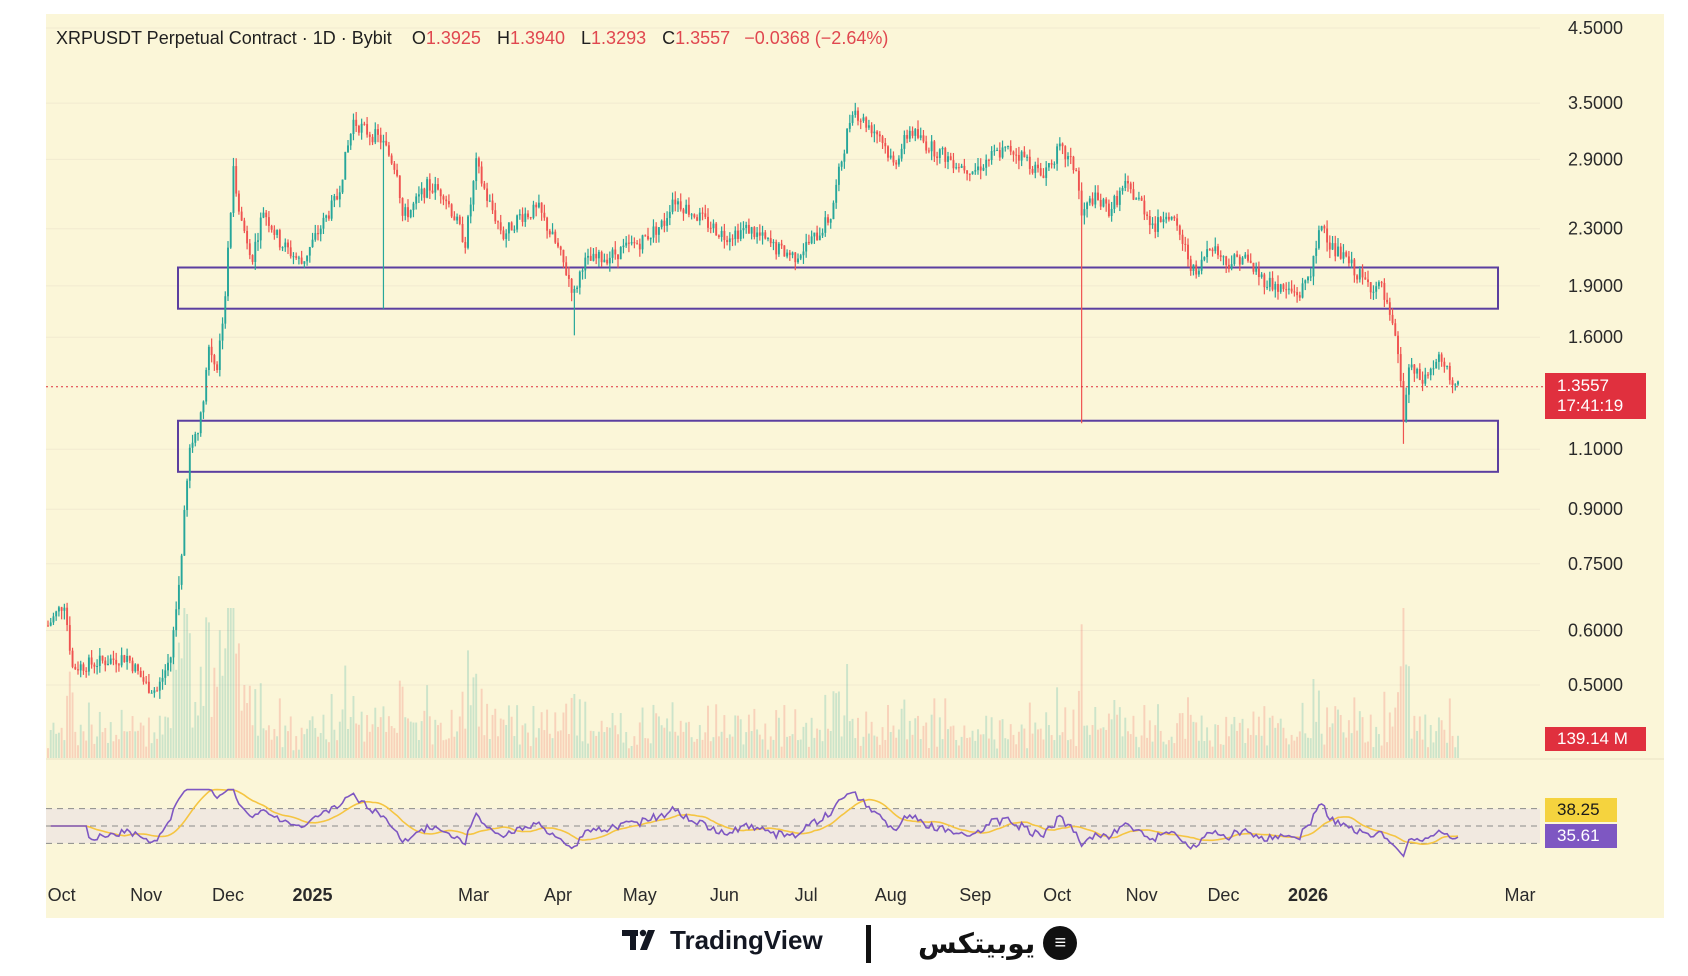  I want to click on last-price-tag: 1.3557 17:41:19, so click(1595, 396).